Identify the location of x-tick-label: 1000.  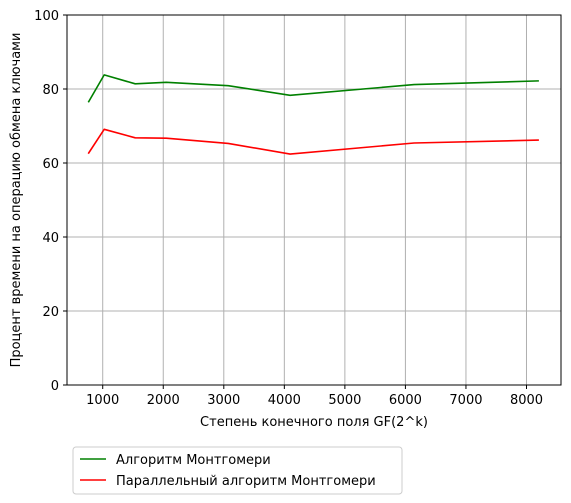
(102, 400).